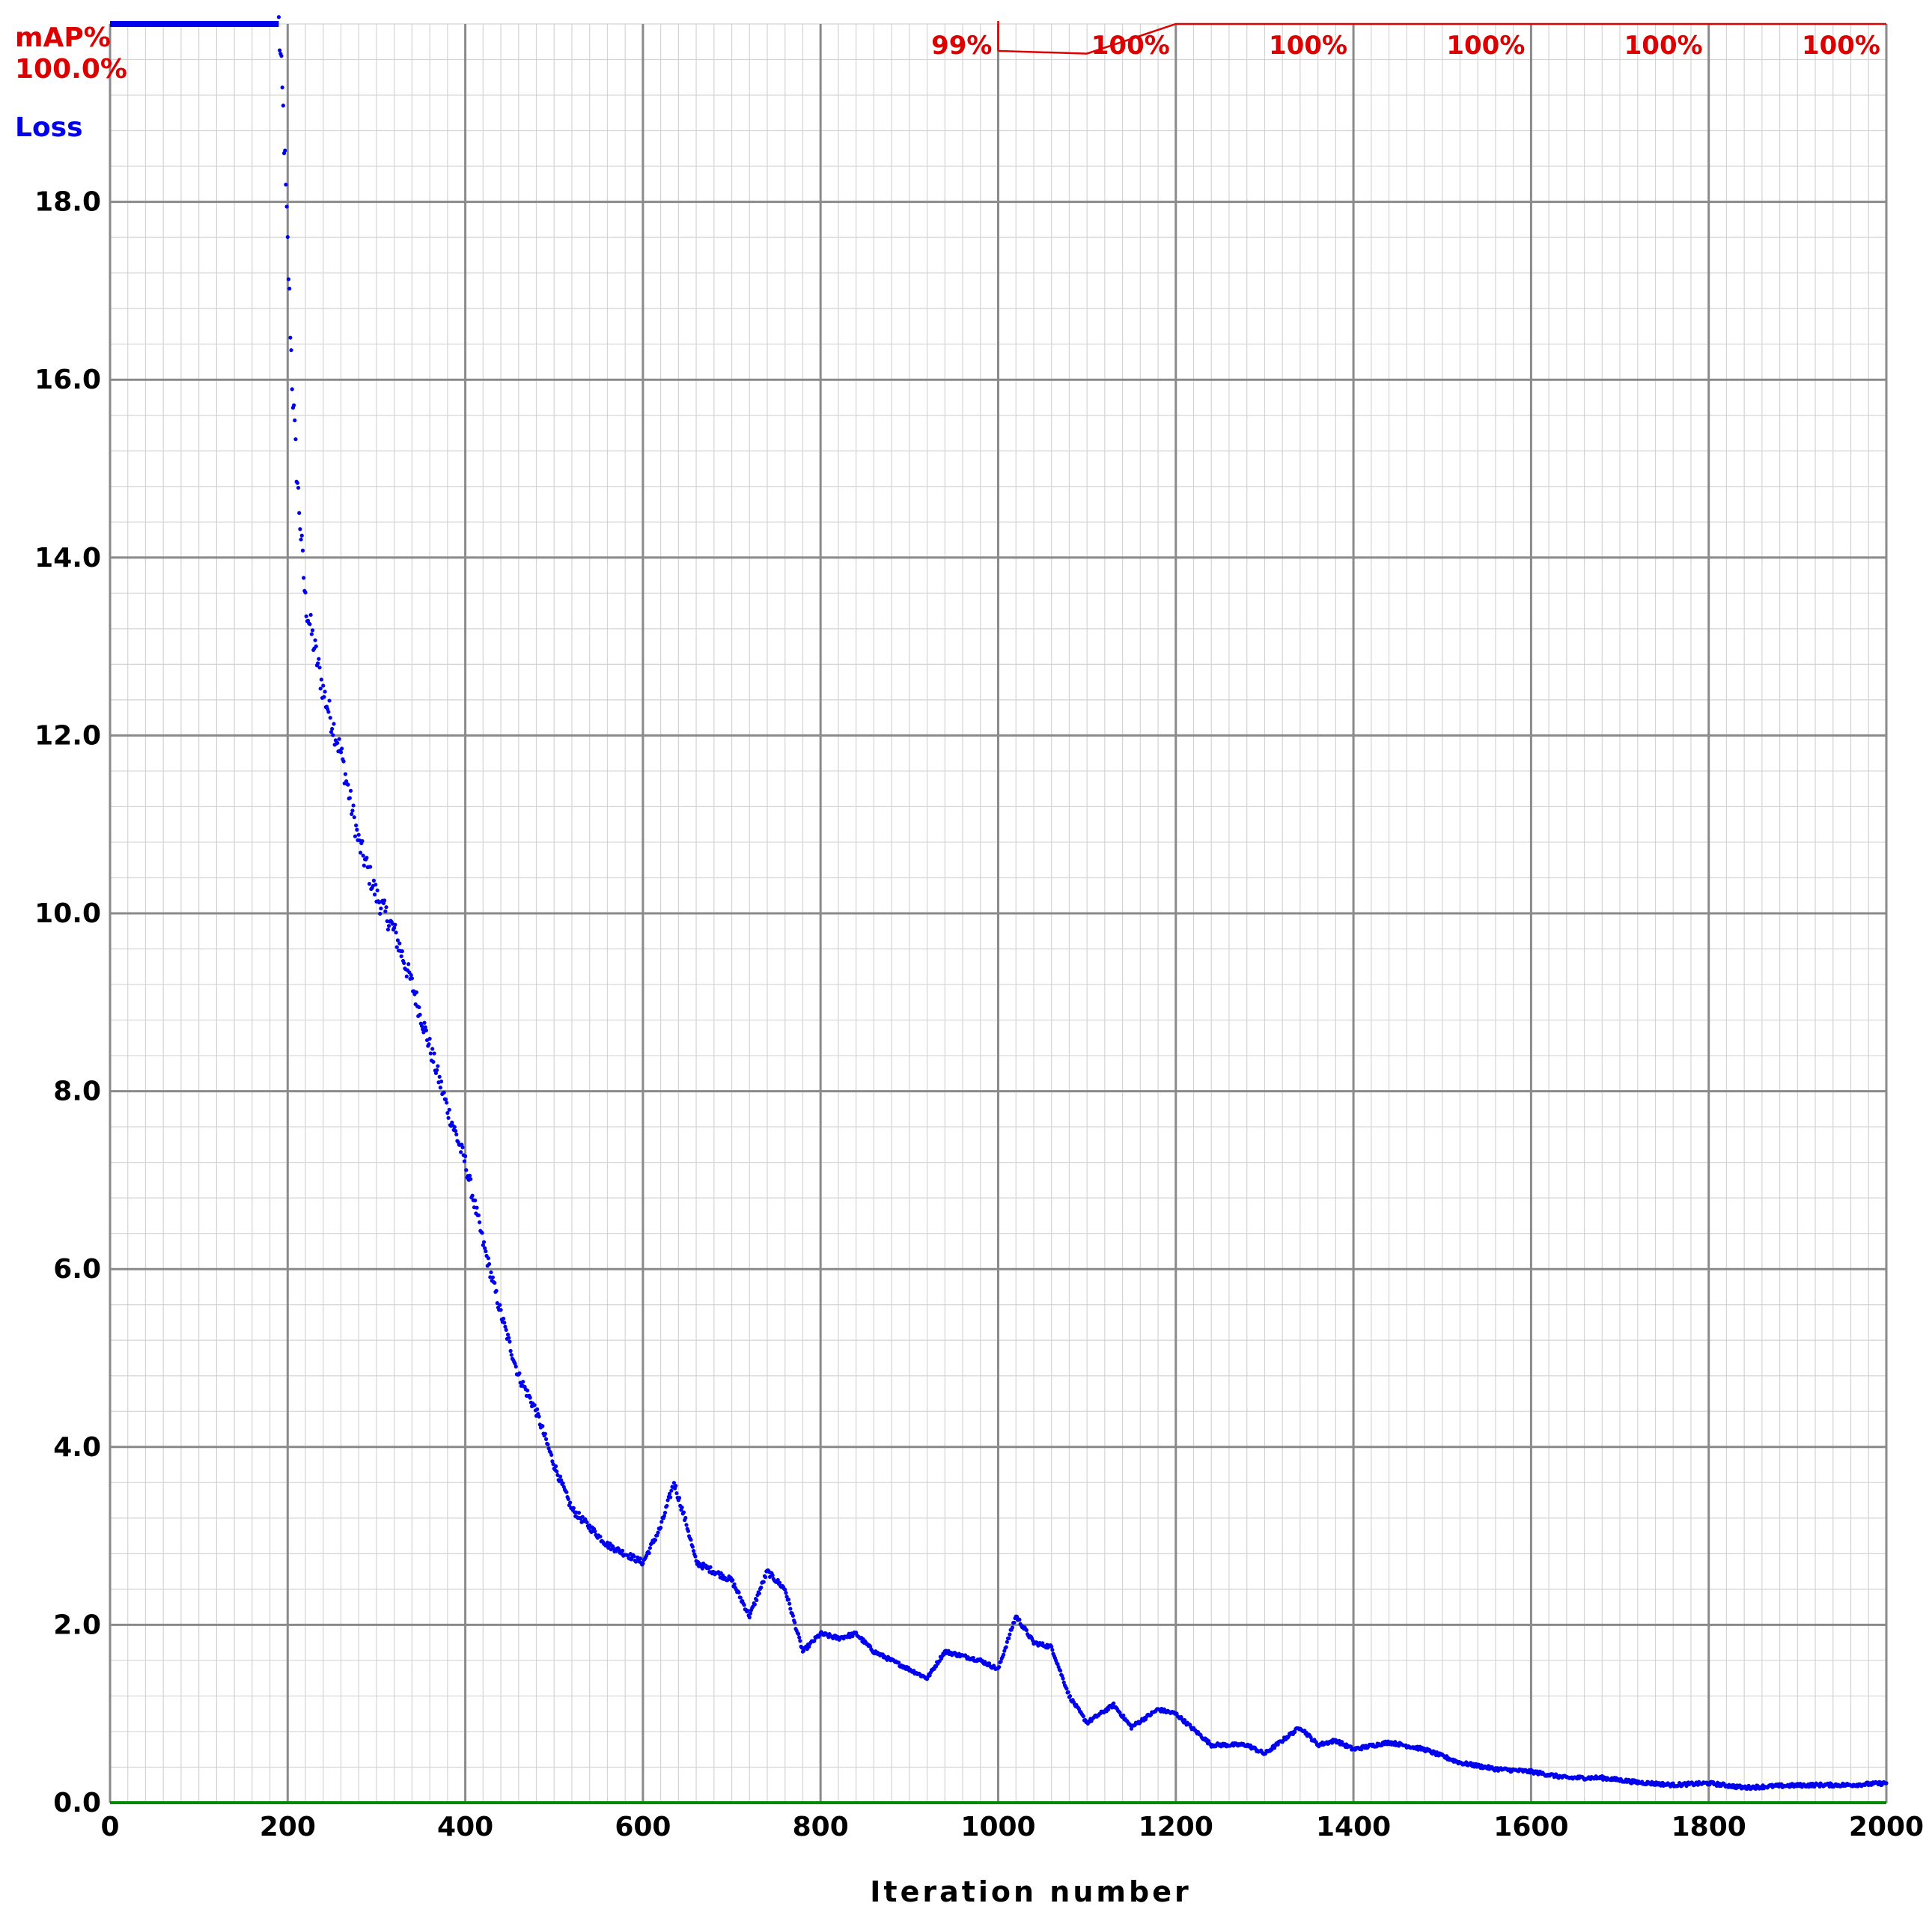 This screenshot has width=1932, height=1924. What do you see at coordinates (961, 46) in the screenshot?
I see `map-value-label: 99%` at bounding box center [961, 46].